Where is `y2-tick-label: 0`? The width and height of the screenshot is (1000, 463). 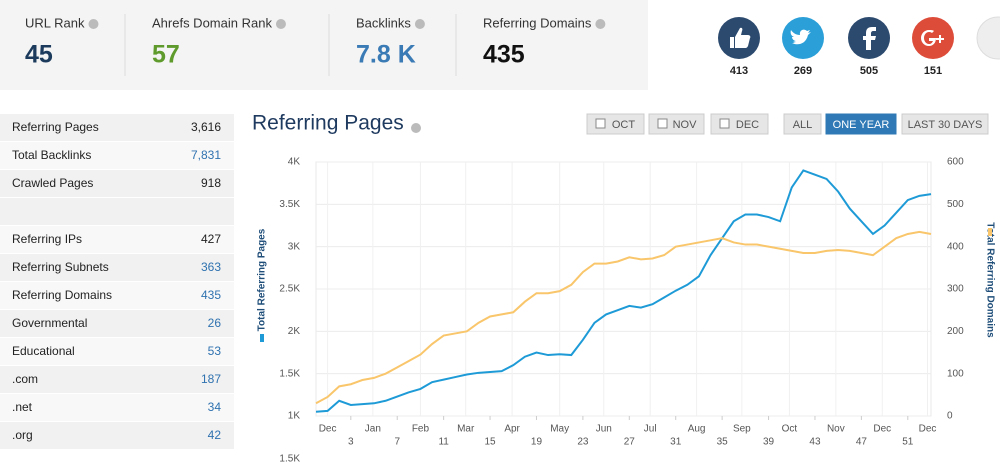
y2-tick-label: 0 is located at coordinates (950, 416).